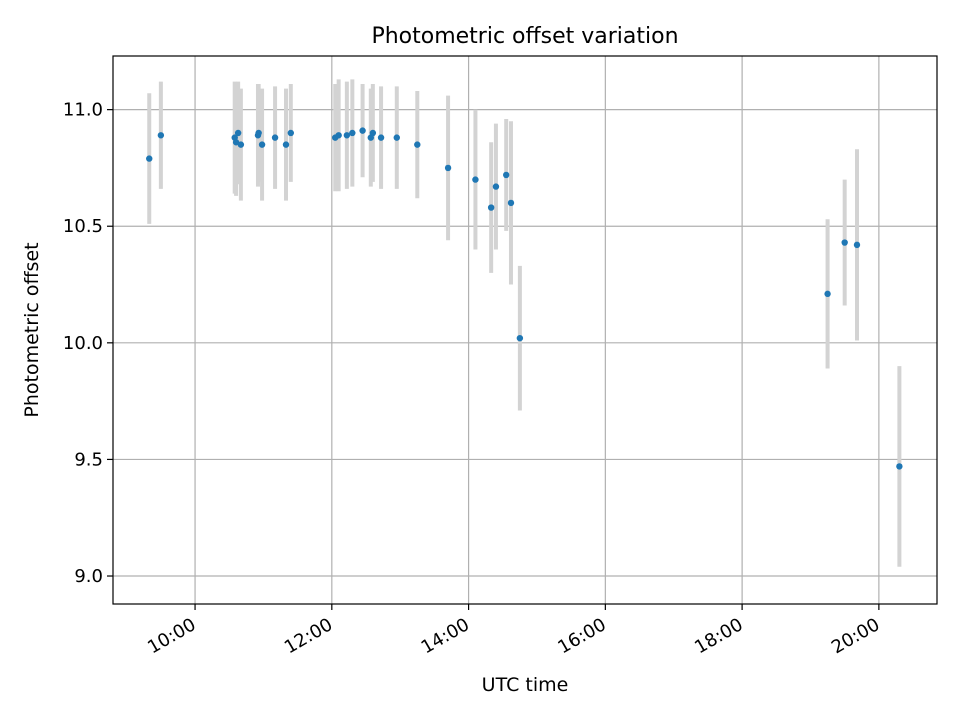  I want to click on x-tick-label: 18:00, so click(718, 636).